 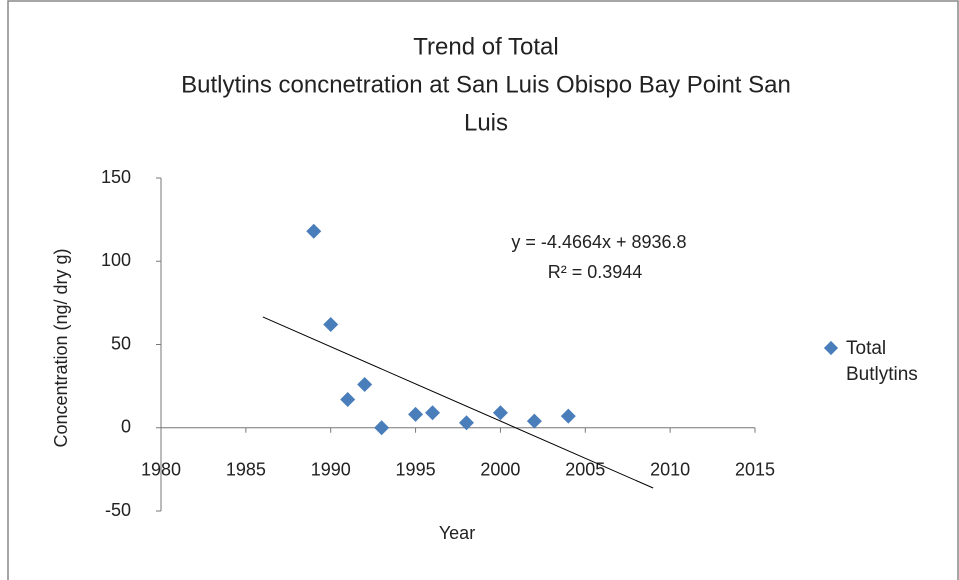 I want to click on x-tick-label: 1995, so click(x=416, y=470).